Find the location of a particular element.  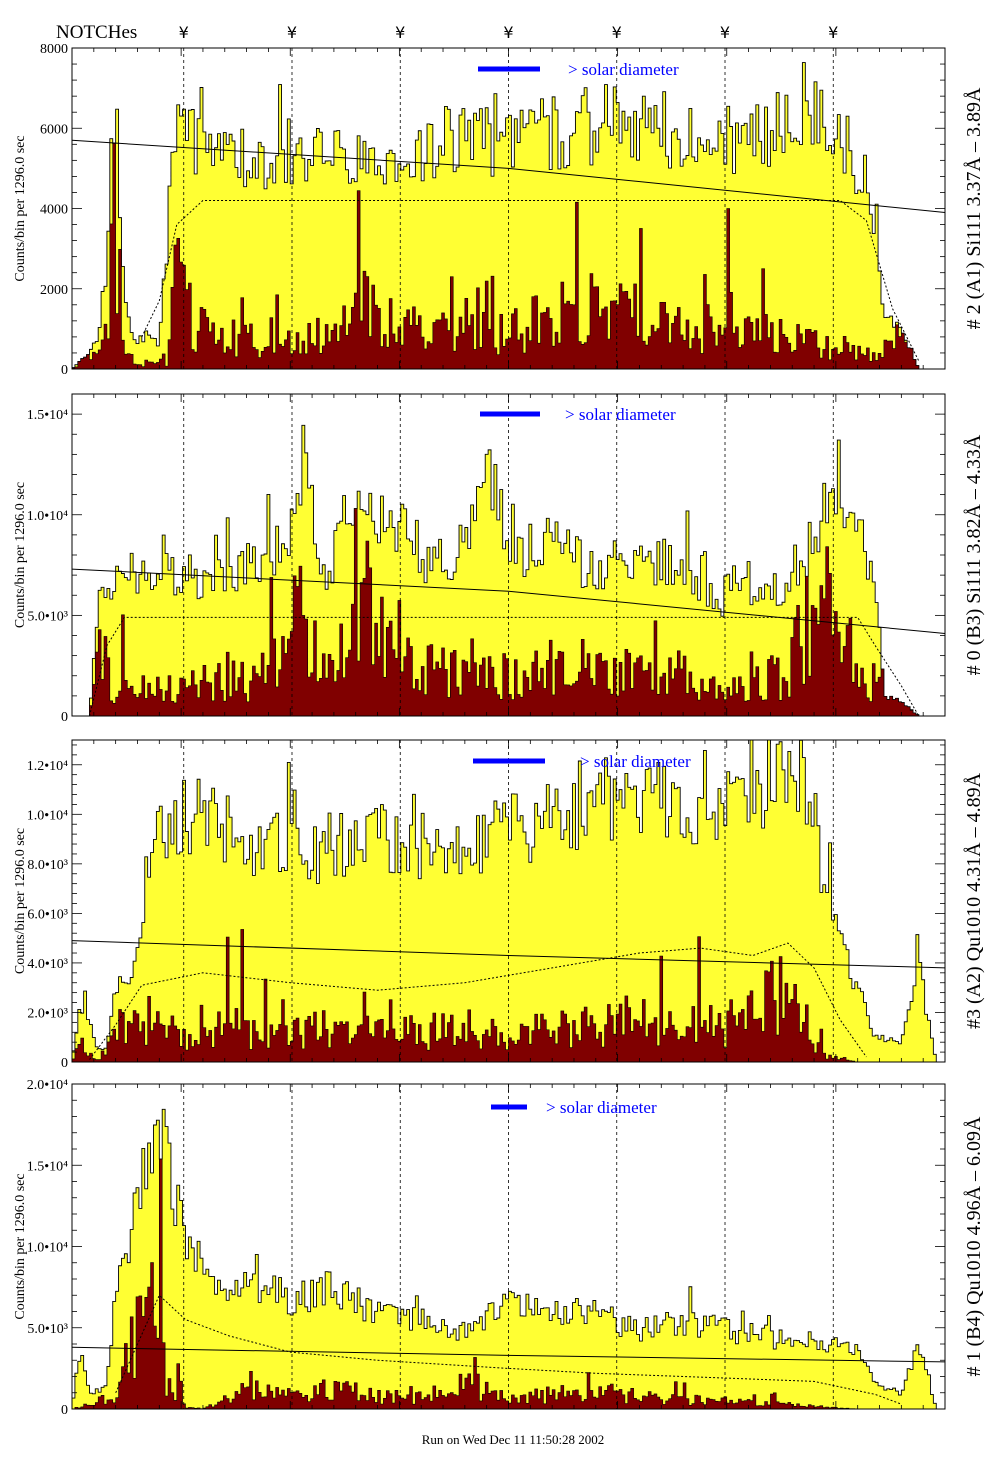

y-tick-label: 2000 is located at coordinates (54, 290).